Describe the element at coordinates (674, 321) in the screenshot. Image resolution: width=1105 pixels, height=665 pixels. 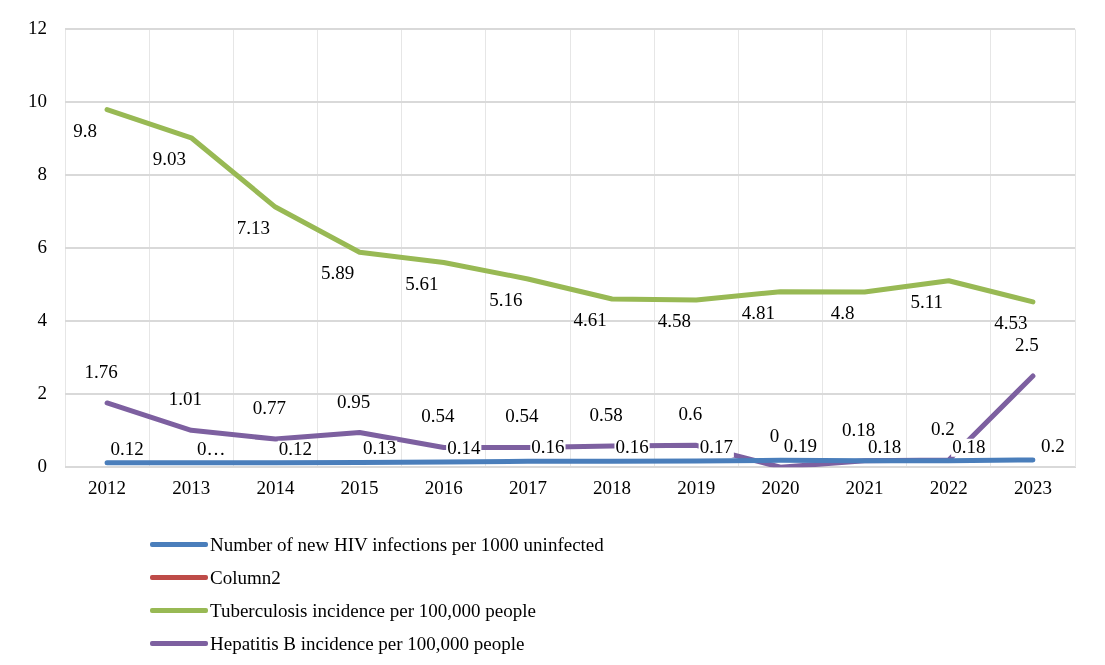
I see `data-label: 4.58` at that location.